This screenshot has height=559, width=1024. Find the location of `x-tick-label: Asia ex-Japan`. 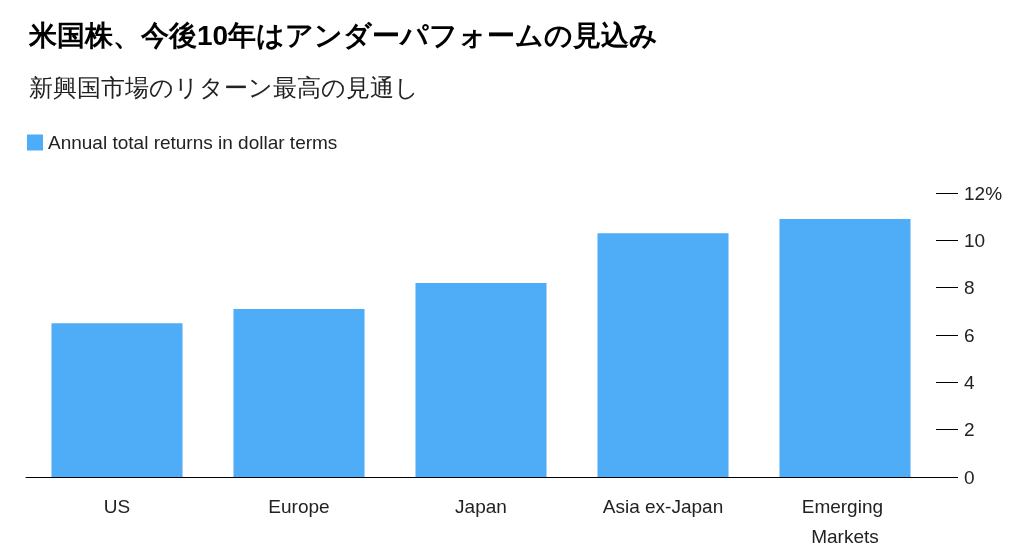

x-tick-label: Asia ex-Japan is located at coordinates (663, 506).